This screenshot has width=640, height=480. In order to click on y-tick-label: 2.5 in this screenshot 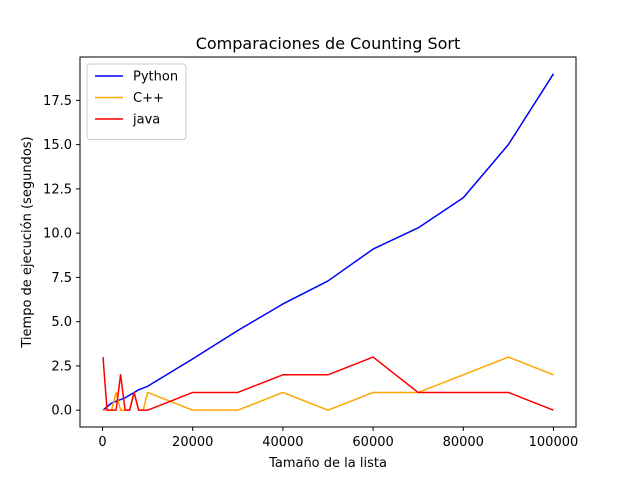, I will do `click(61, 366)`.